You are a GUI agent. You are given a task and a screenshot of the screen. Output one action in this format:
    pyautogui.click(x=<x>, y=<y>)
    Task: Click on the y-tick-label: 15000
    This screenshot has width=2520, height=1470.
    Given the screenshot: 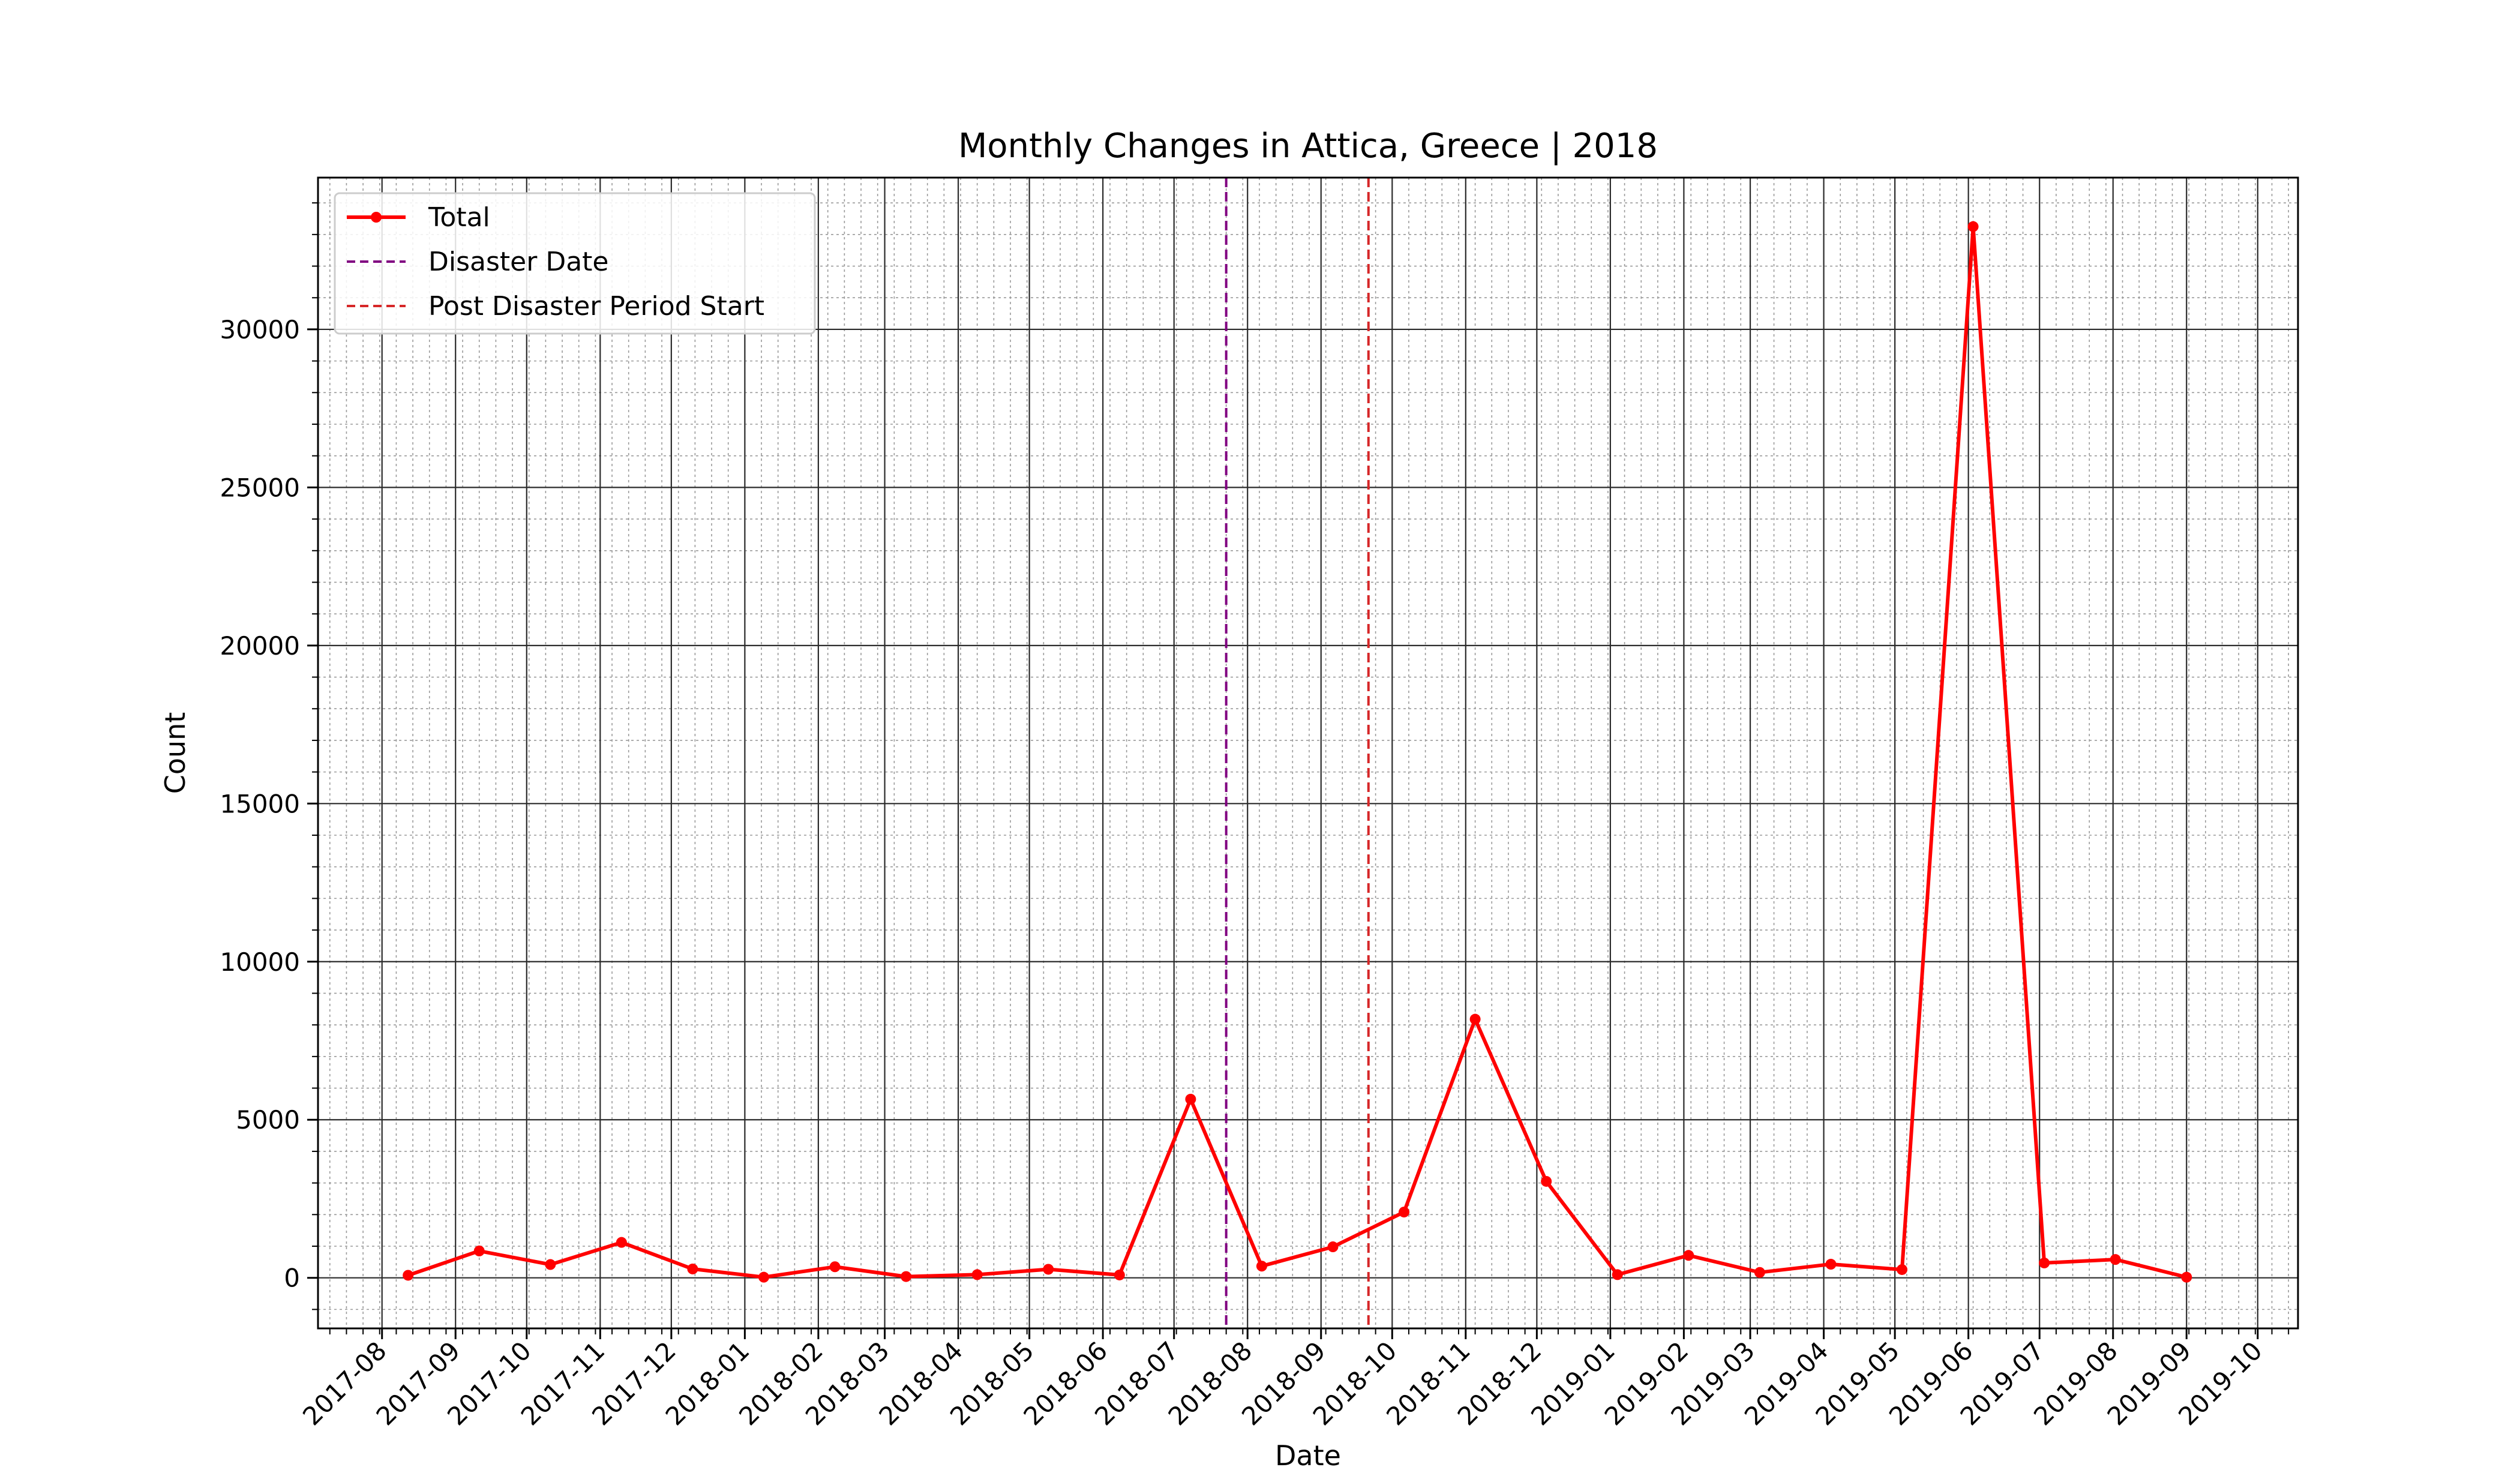 What is the action you would take?
    pyautogui.click(x=260, y=803)
    